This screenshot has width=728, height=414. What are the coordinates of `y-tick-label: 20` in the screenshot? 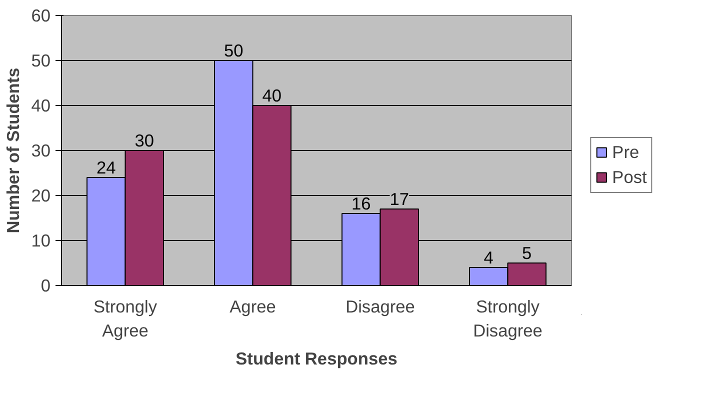 It's located at (41, 196).